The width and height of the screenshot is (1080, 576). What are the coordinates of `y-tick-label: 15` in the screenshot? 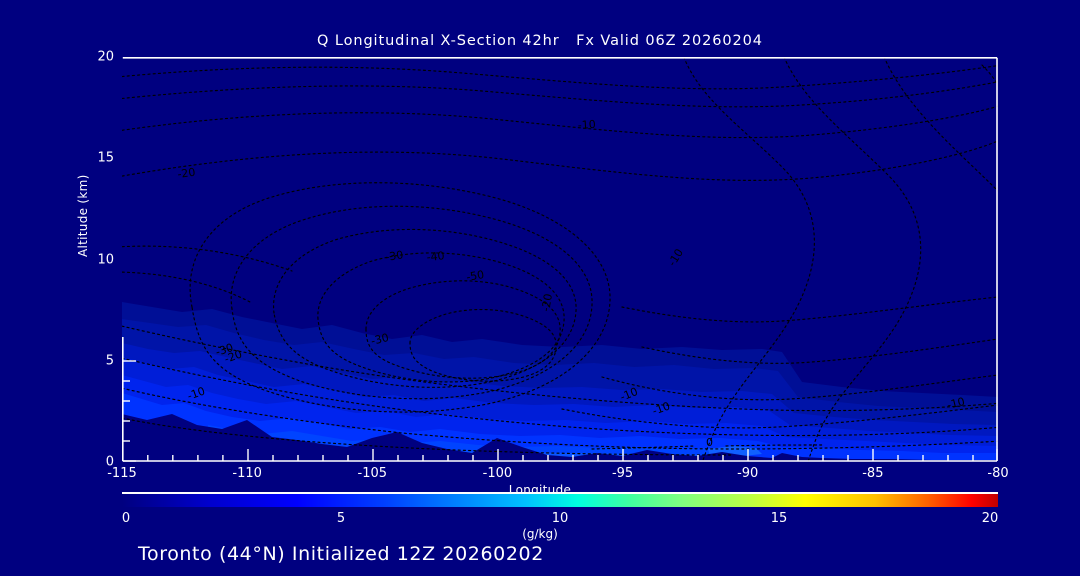 It's located at (105, 158).